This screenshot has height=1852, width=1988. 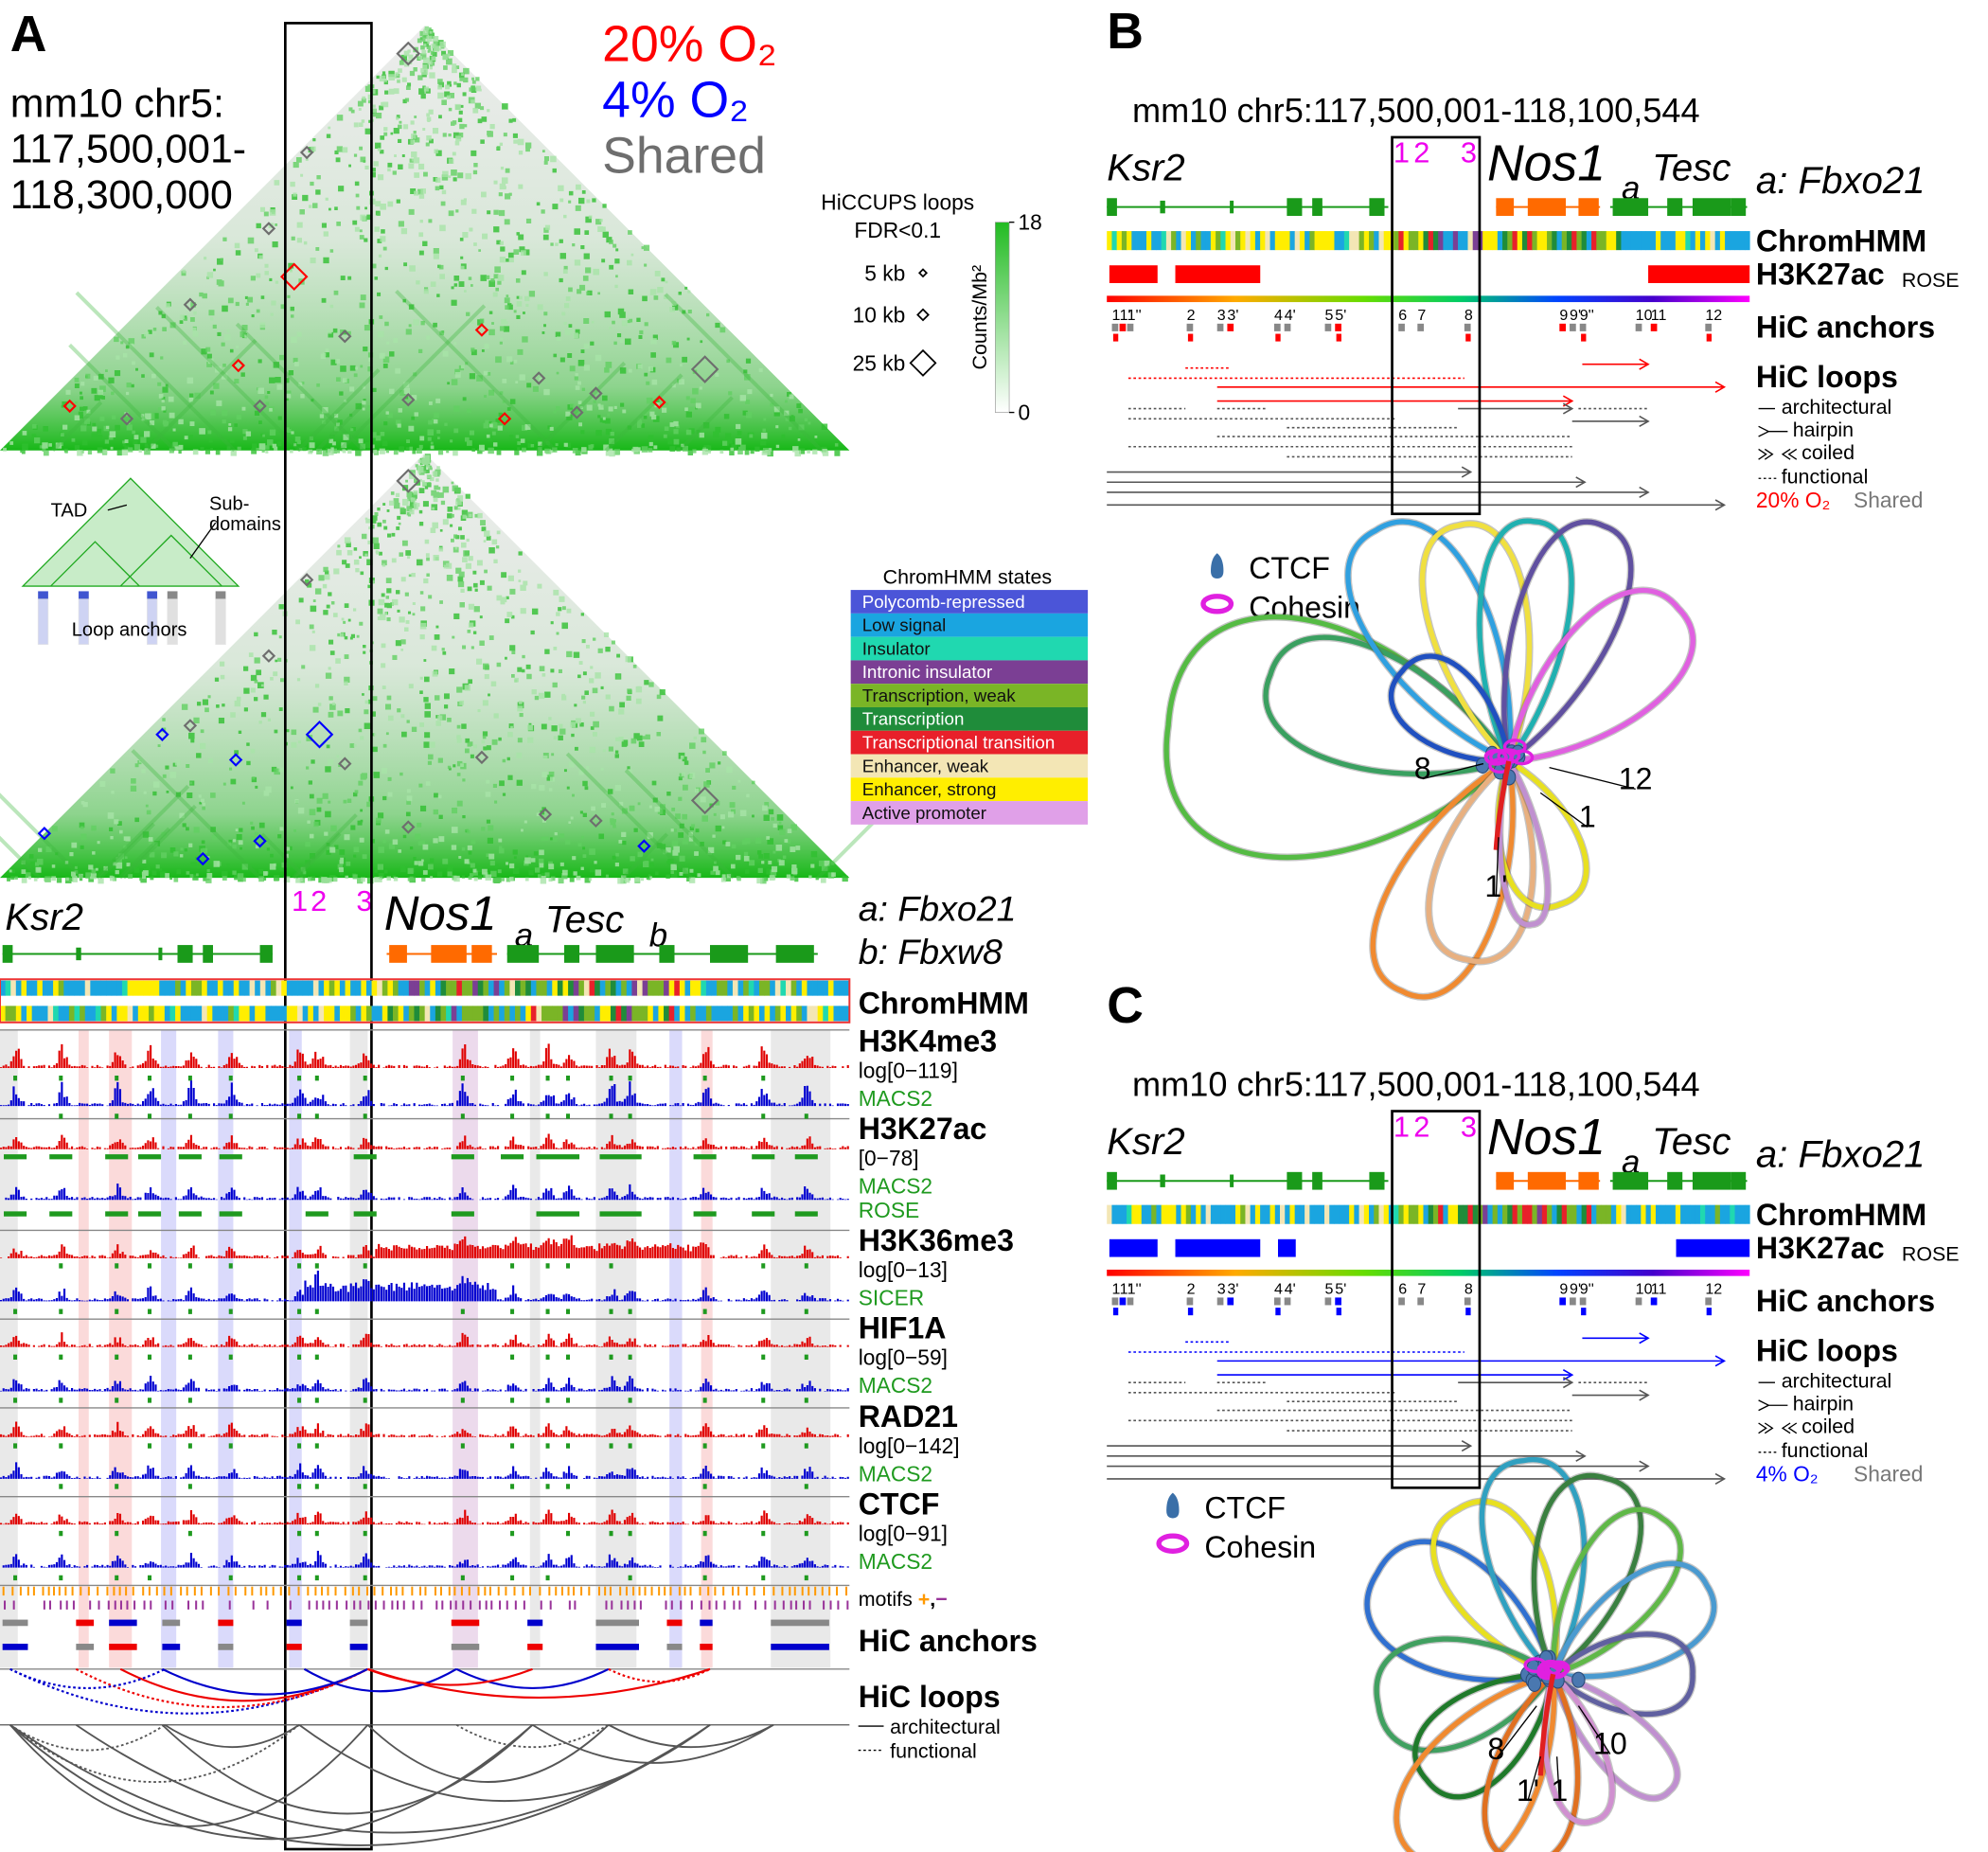 I want to click on anchor-label: 10, so click(x=1644, y=316).